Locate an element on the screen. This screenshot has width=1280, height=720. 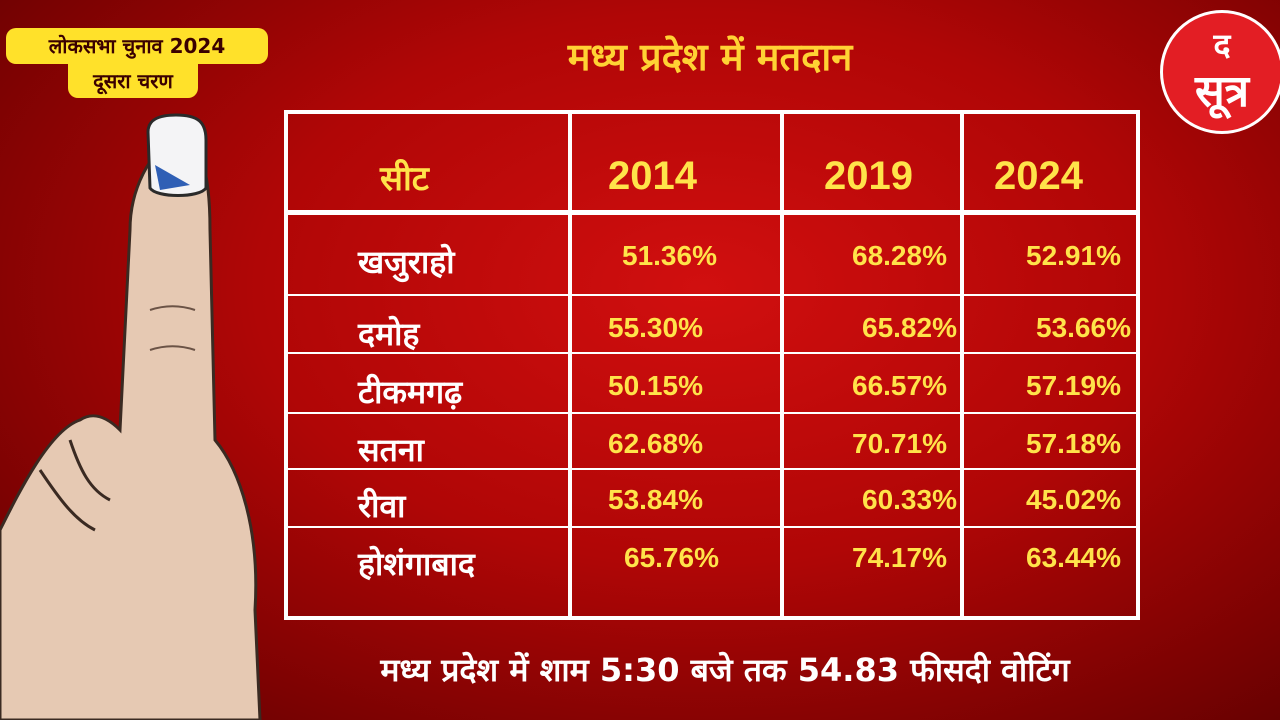
seat-name: दमोह is located at coordinates (389, 334).